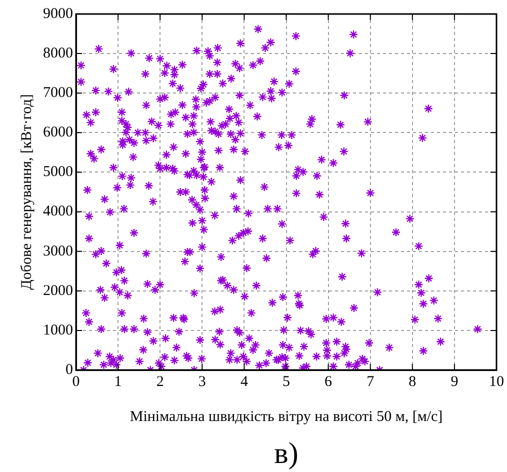 This screenshot has height=472, width=507. Describe the element at coordinates (58, 251) in the screenshot. I see `y-tick-label: 3000` at that location.